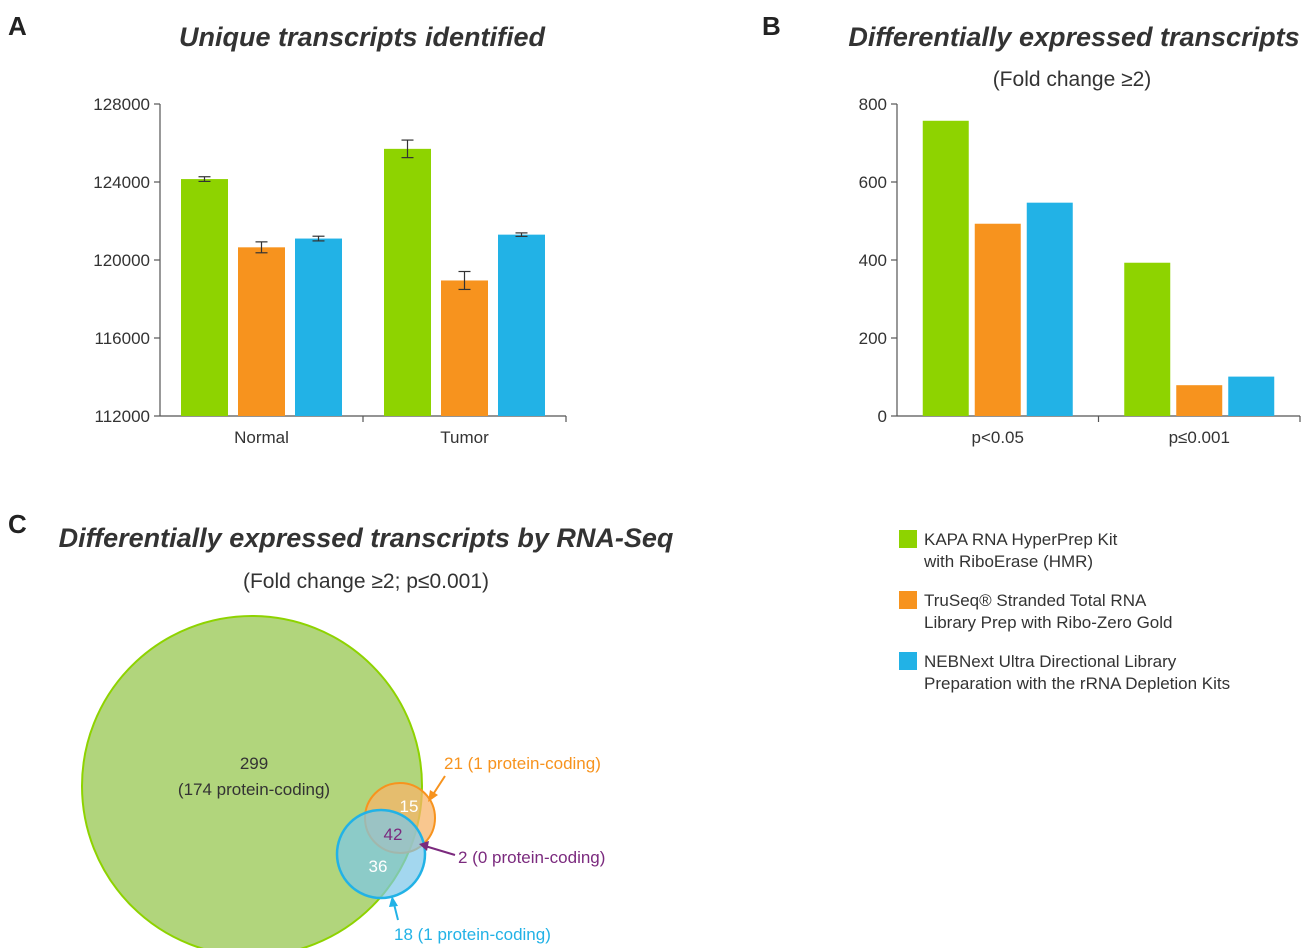  Describe the element at coordinates (362, 37) in the screenshot. I see `panel-a-title: Unique transcripts identified` at that location.